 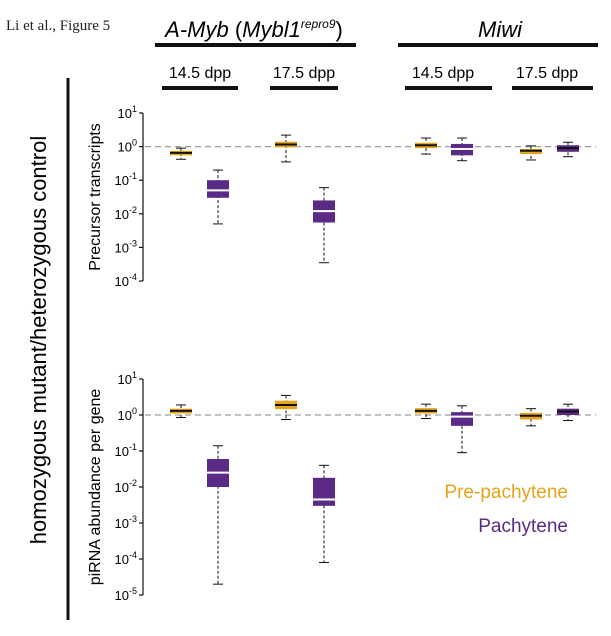 What do you see at coordinates (506, 492) in the screenshot?
I see `legend-pre-pachytene: Pre-pachytene` at bounding box center [506, 492].